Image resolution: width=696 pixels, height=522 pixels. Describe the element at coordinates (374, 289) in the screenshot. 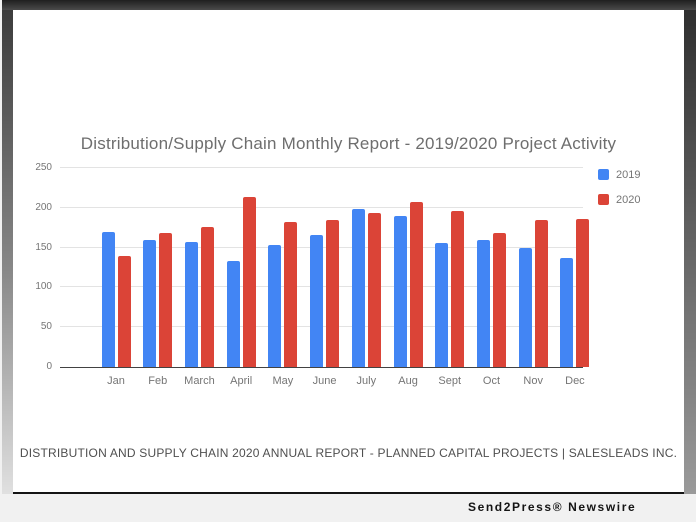

I see `bar-2020-july` at that location.